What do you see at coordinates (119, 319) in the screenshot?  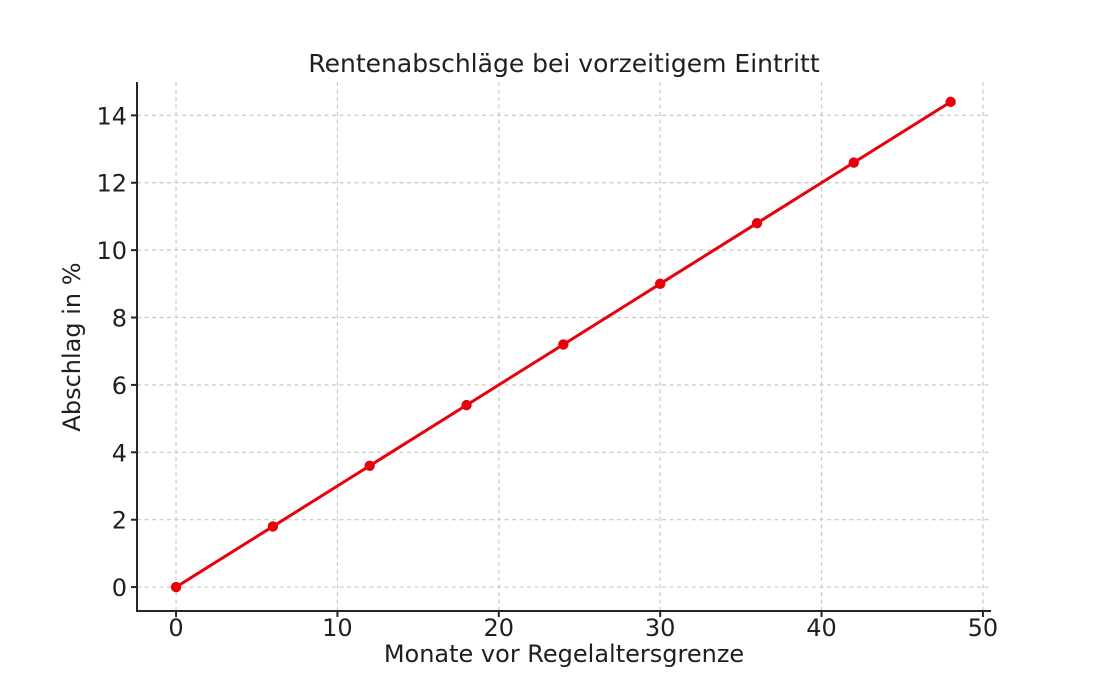 I see `y-tick-label: 8` at bounding box center [119, 319].